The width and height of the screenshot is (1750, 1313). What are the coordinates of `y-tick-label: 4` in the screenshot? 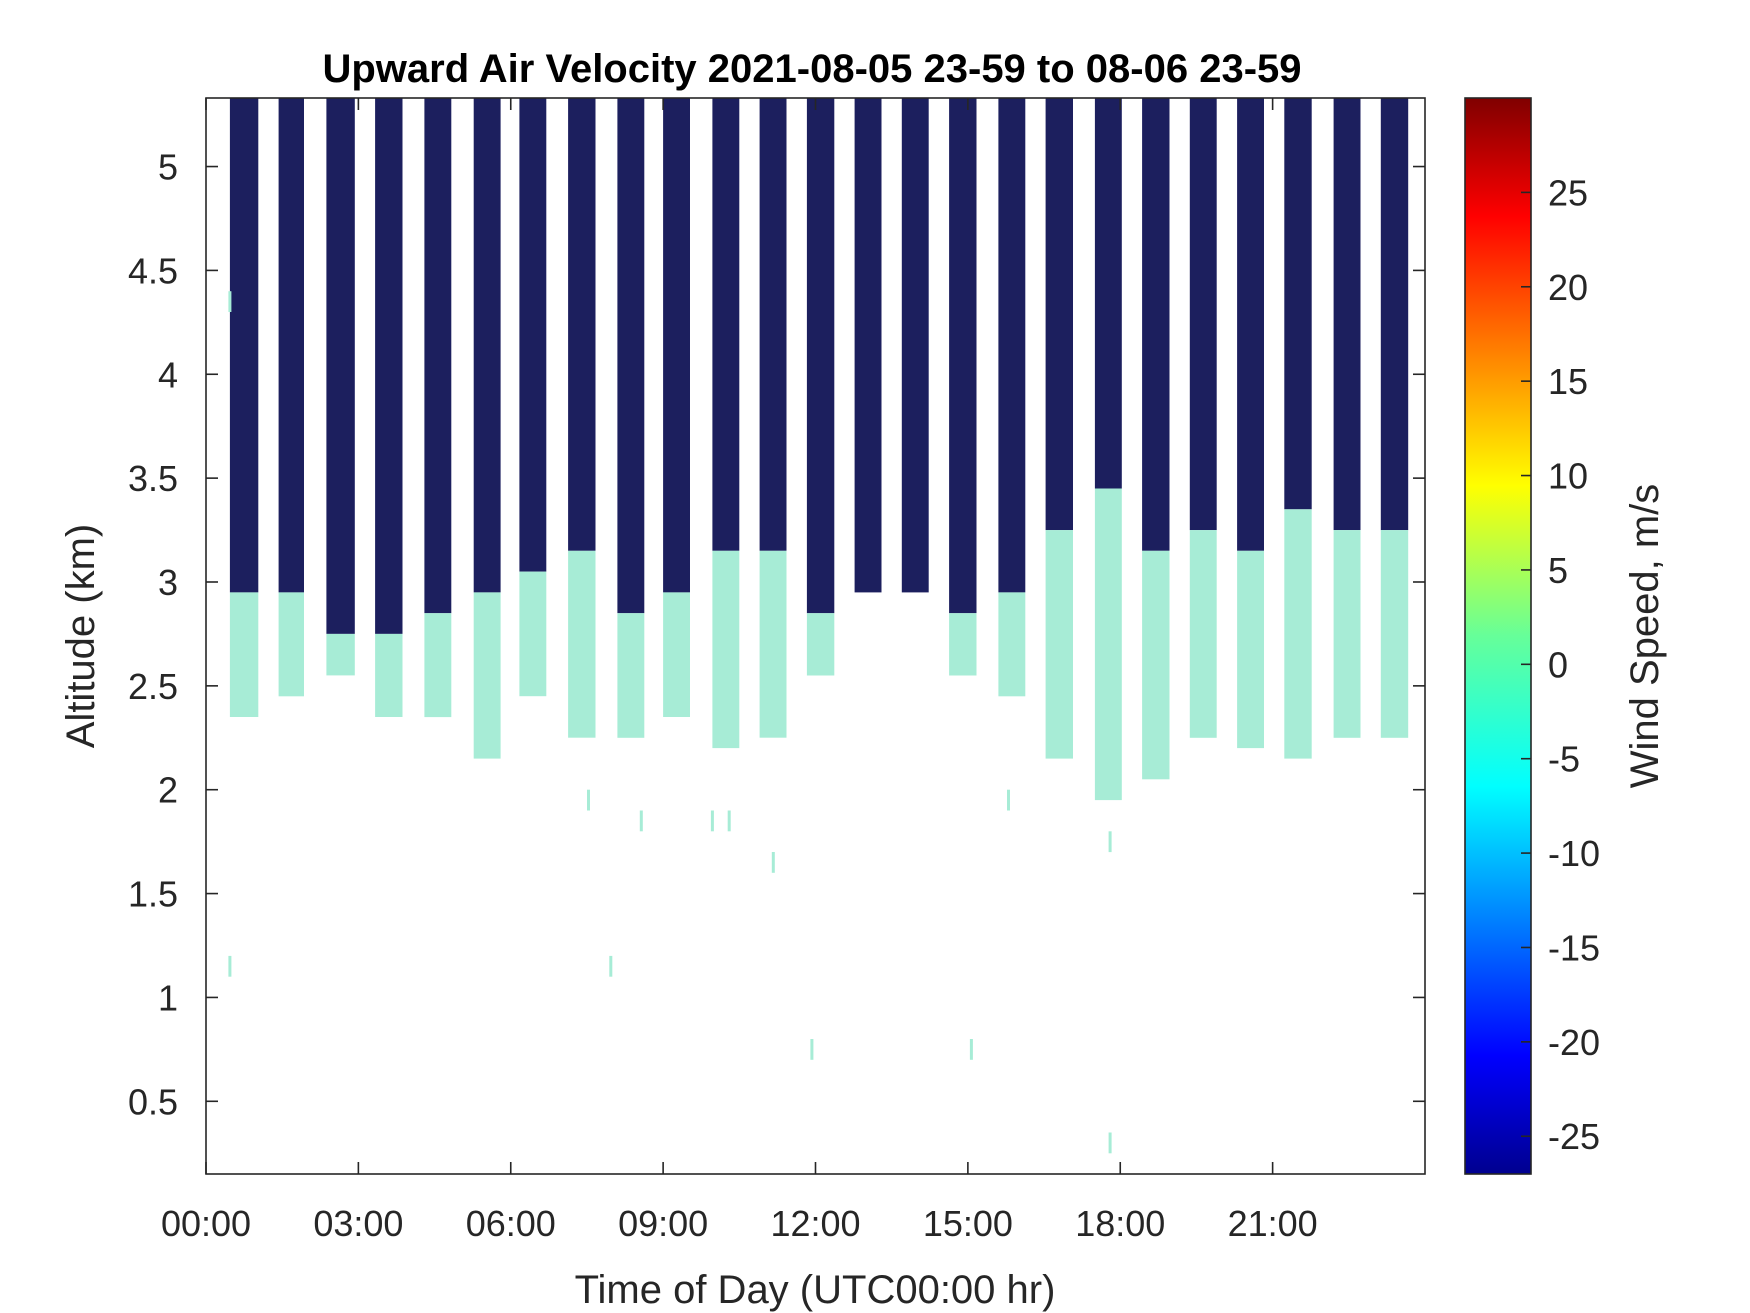 It's located at (168, 374).